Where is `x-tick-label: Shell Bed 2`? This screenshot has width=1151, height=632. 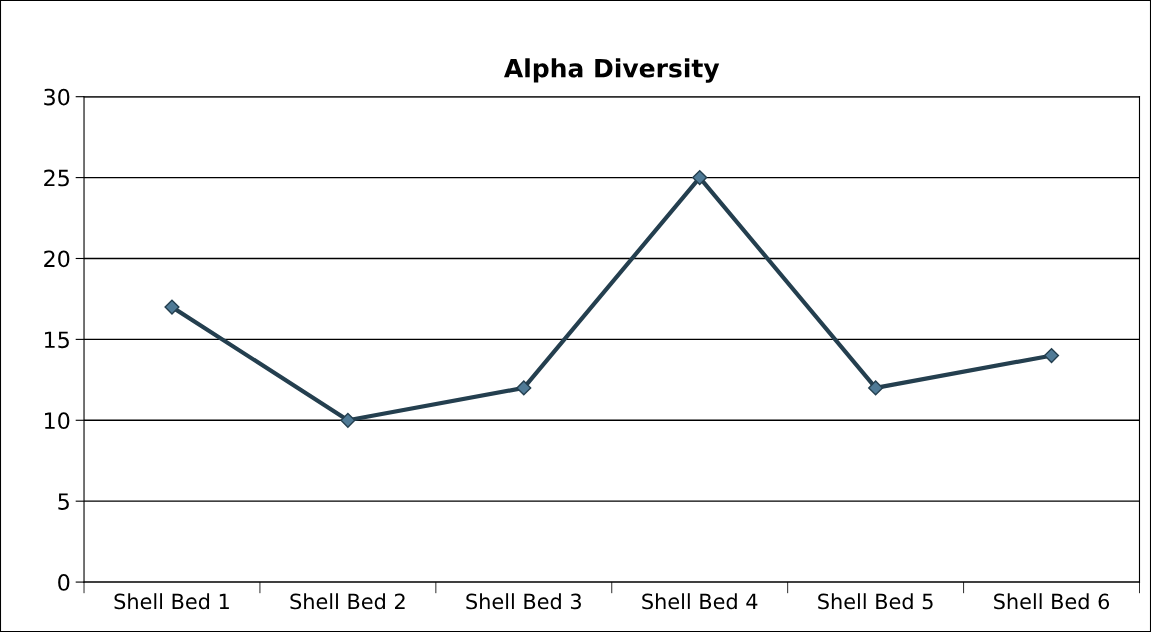 x-tick-label: Shell Bed 2 is located at coordinates (347, 601).